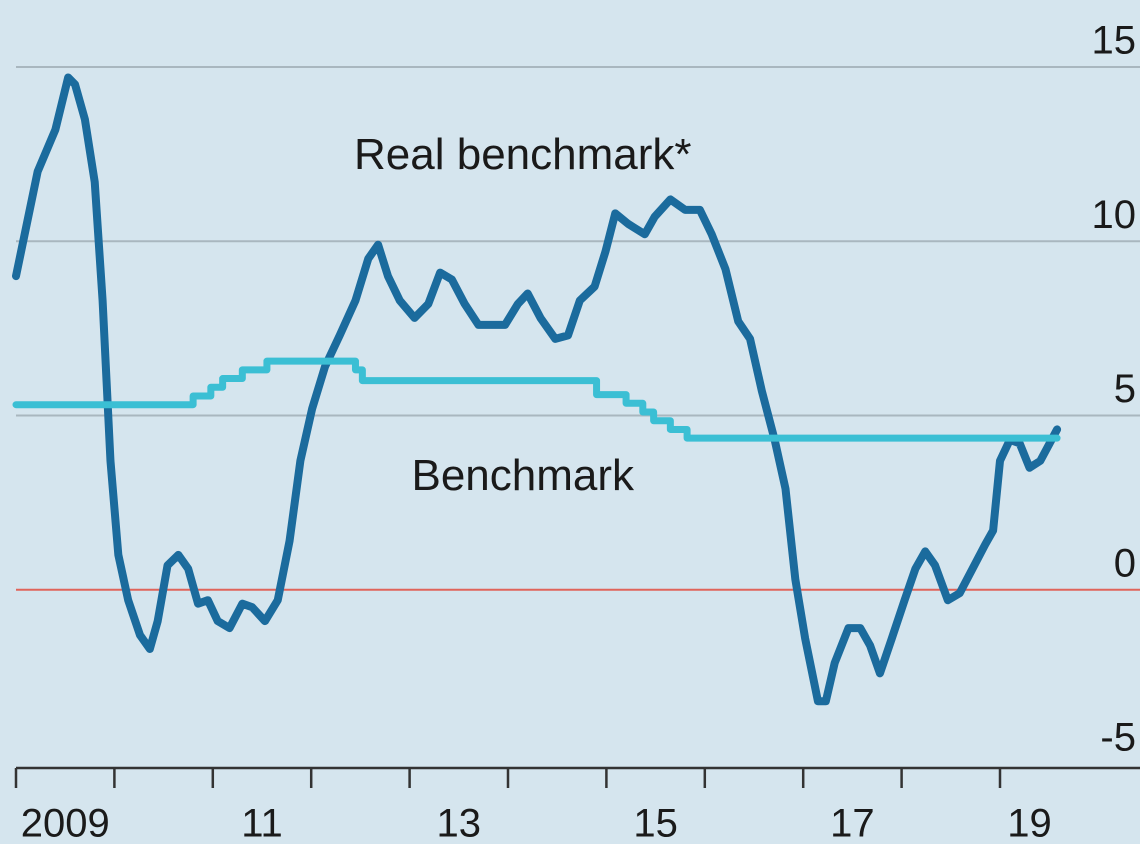 The height and width of the screenshot is (844, 1140). Describe the element at coordinates (1125, 389) in the screenshot. I see `y-tick-label: 5` at that location.